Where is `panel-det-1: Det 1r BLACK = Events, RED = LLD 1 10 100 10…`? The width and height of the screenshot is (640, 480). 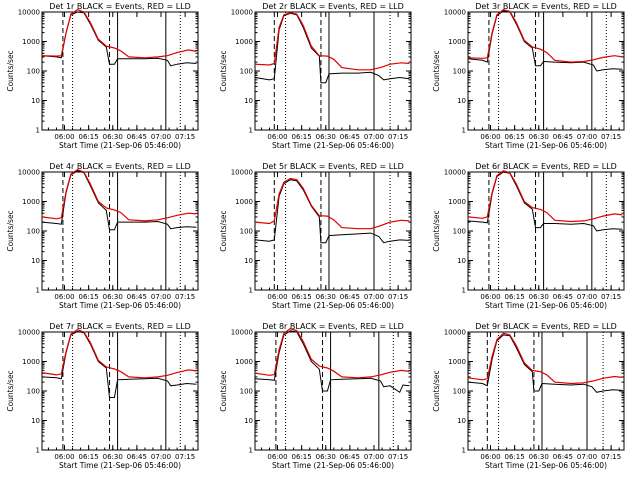 panel-det-1: Det 1r BLACK = Events, RED = LLD 1 10 100 10… is located at coordinates (102, 76).